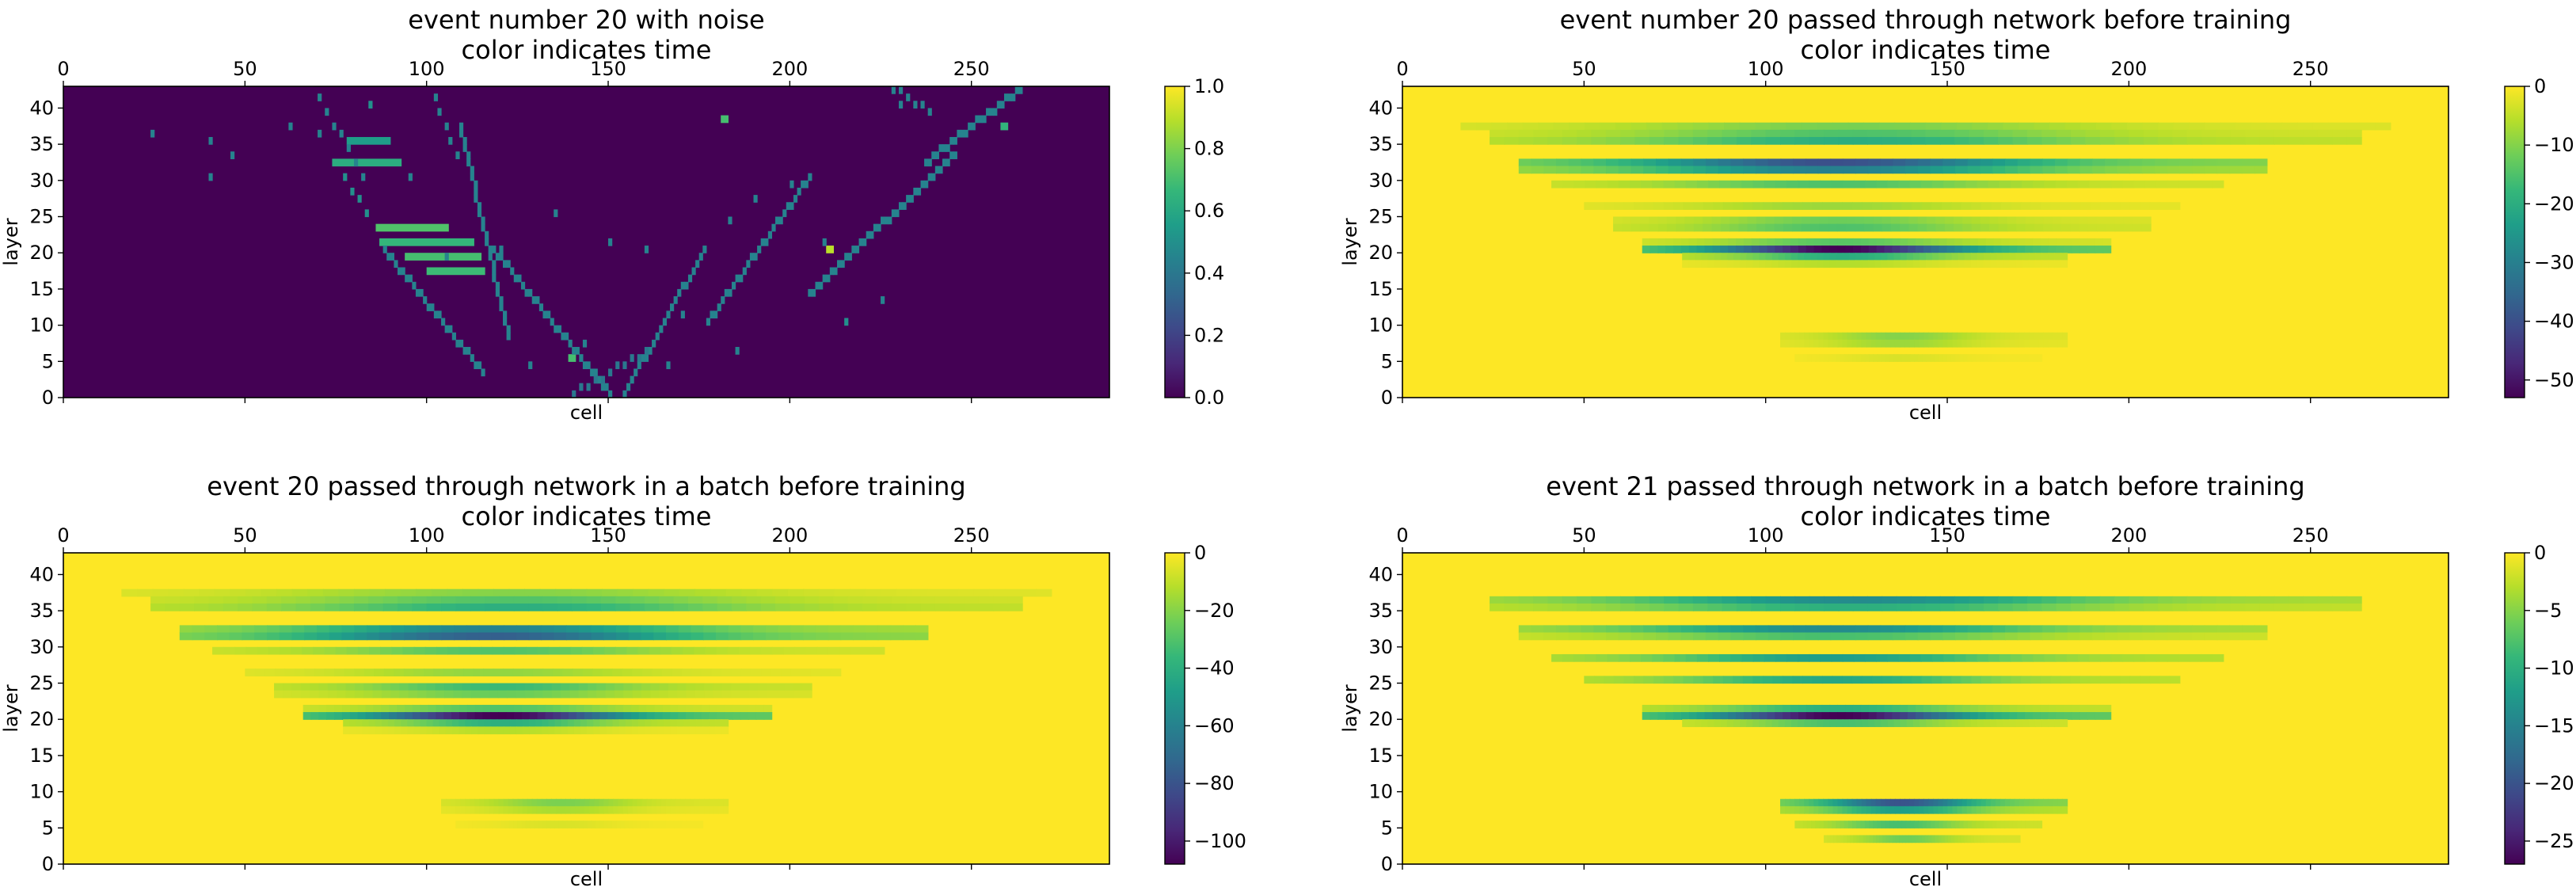  I want to click on heatmap-area, so click(586, 242).